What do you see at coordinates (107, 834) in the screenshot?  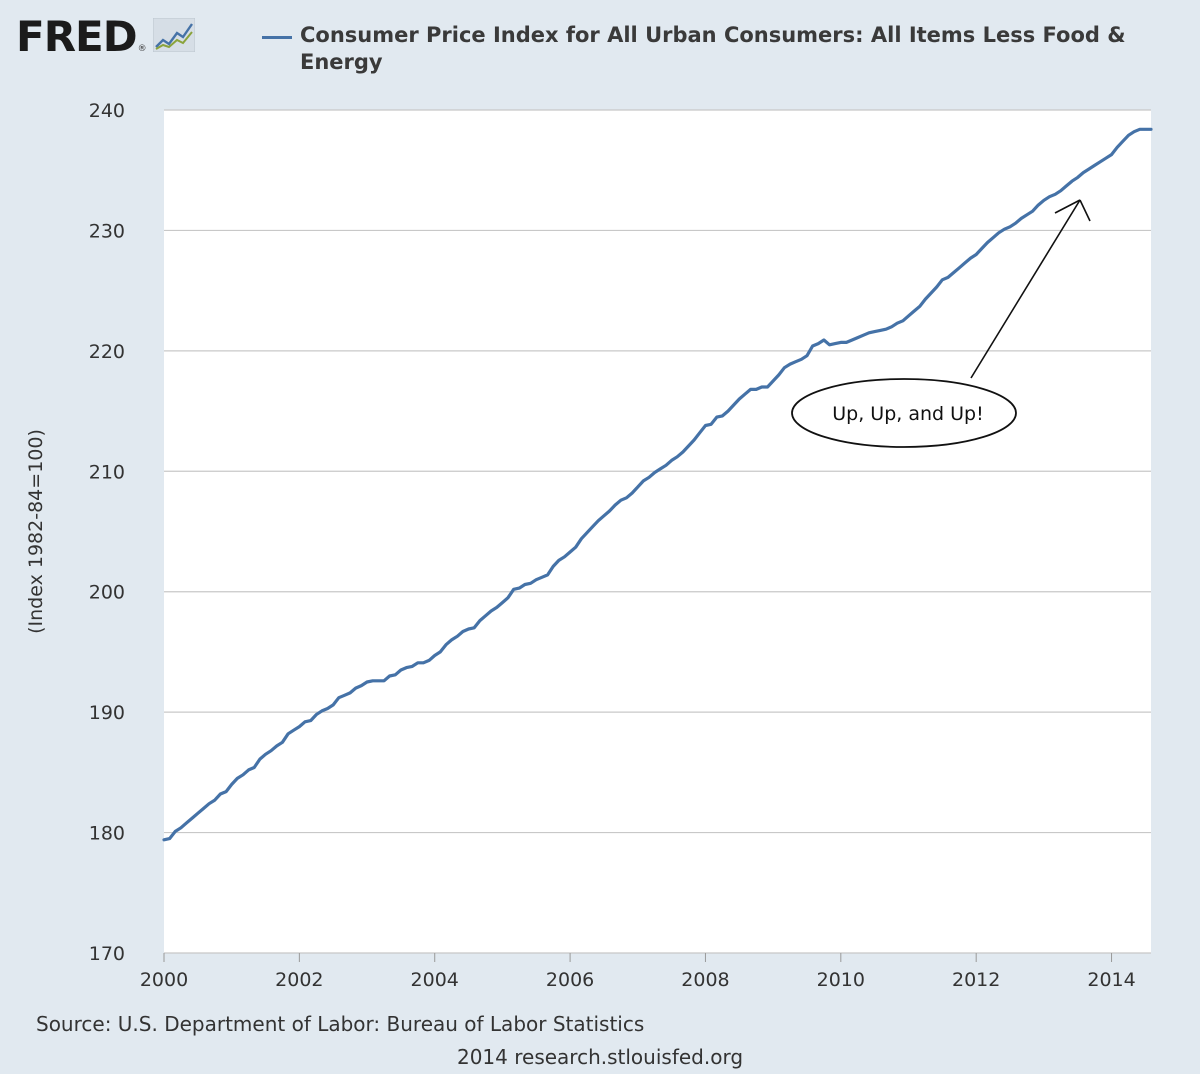 I see `y-tick-label: 180` at bounding box center [107, 834].